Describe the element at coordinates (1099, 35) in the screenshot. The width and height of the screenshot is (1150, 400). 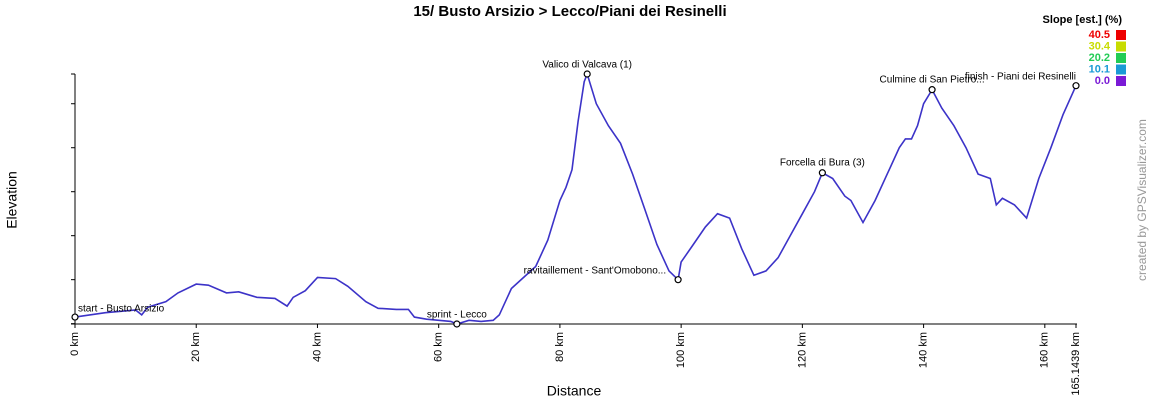
I see `legend-label: 40.5` at that location.